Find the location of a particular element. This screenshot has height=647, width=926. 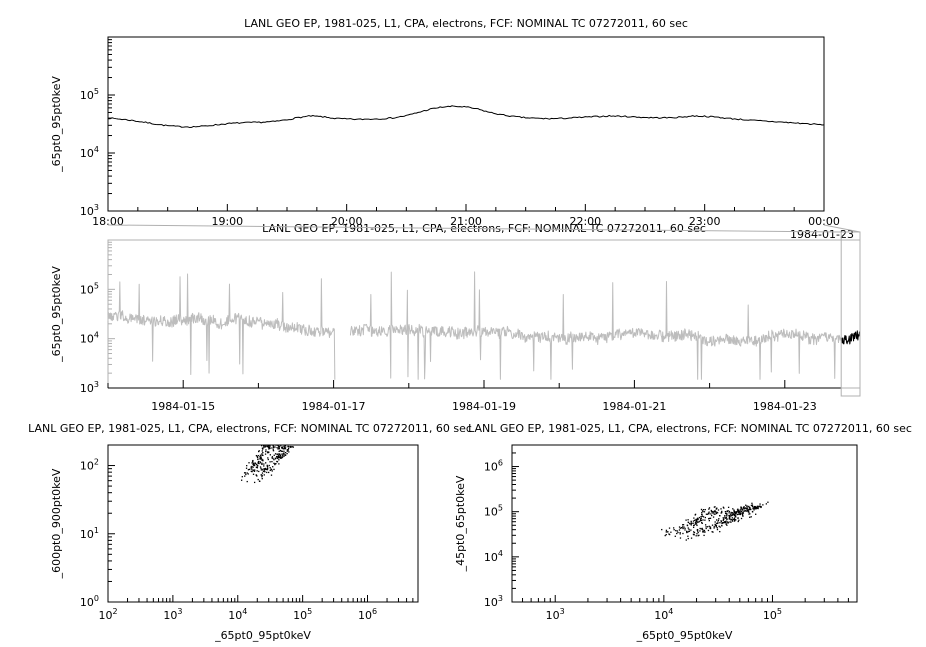

zoom-selection-box is located at coordinates (850, 314).